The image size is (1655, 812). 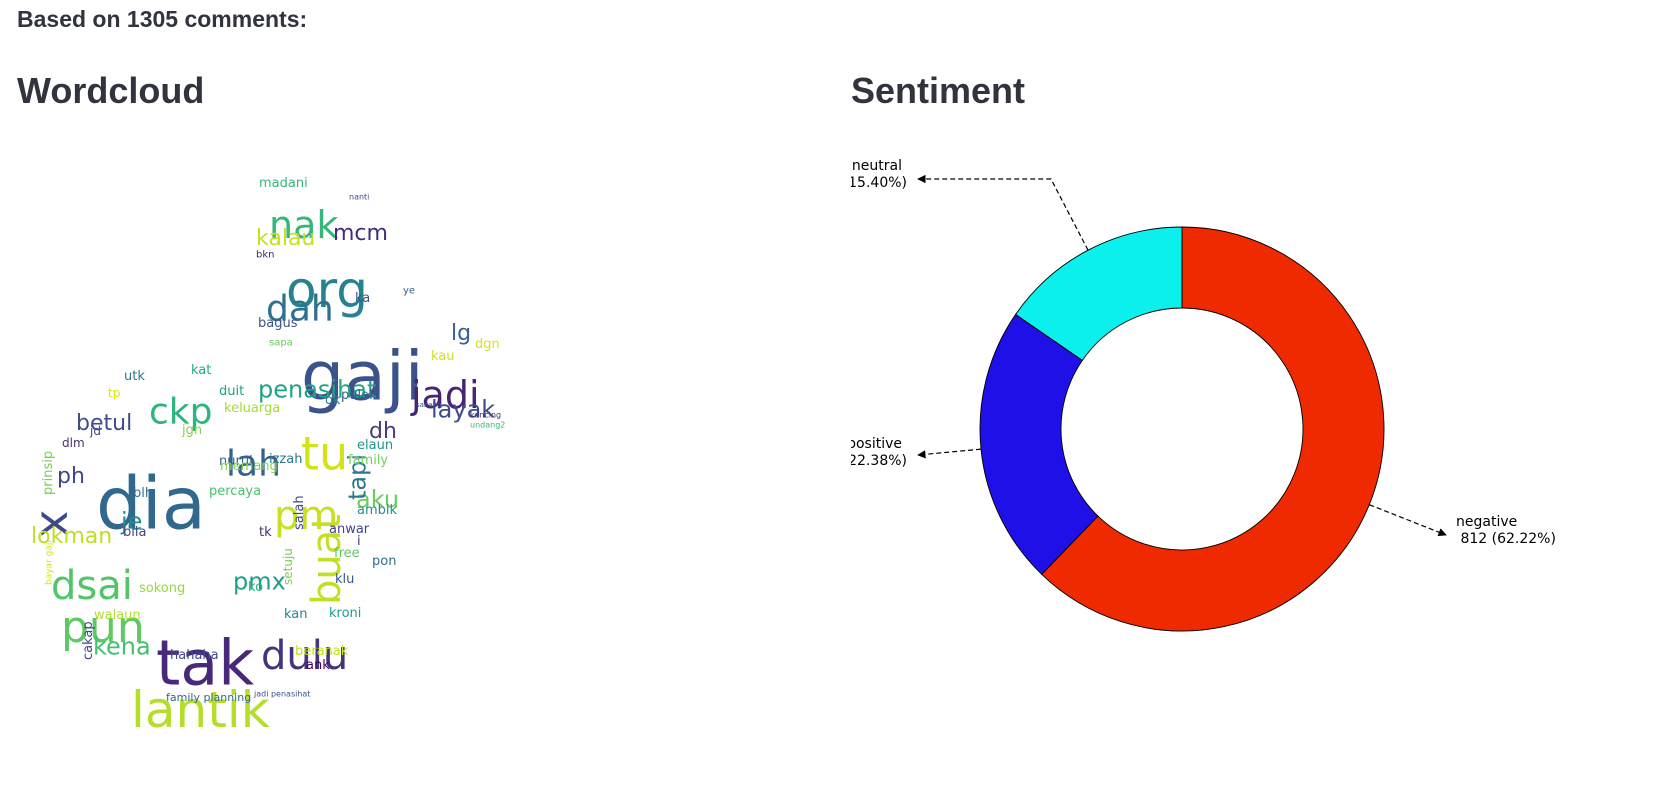 I want to click on wordcloud-word: duit, so click(x=231, y=391).